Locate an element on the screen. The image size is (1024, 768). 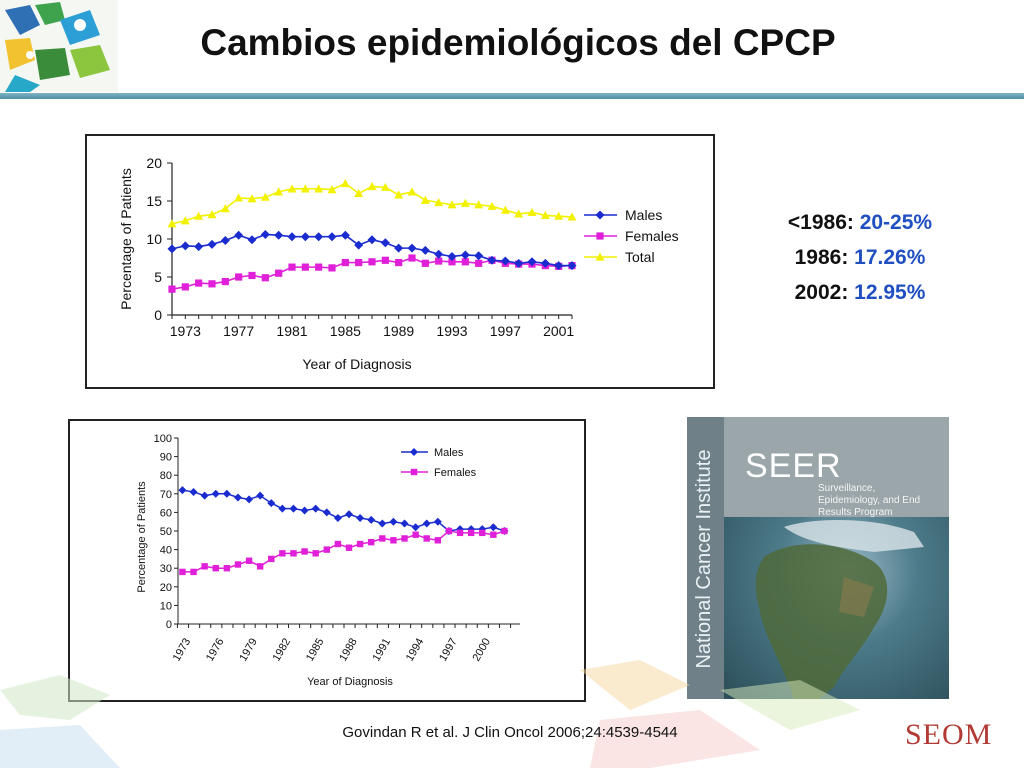
y-tick-label: 80 is located at coordinates (166, 476).